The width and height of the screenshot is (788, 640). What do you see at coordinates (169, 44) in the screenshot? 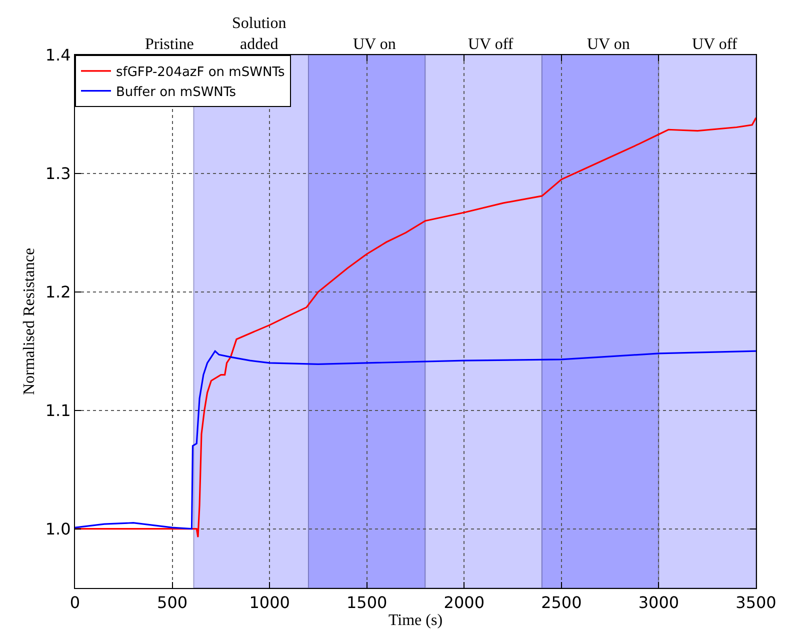
I see `text: Pristine` at bounding box center [169, 44].